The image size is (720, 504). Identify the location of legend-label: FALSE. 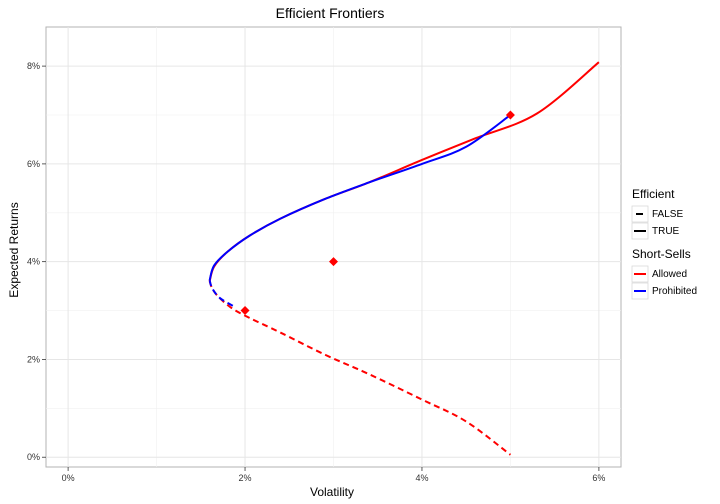
(667, 214).